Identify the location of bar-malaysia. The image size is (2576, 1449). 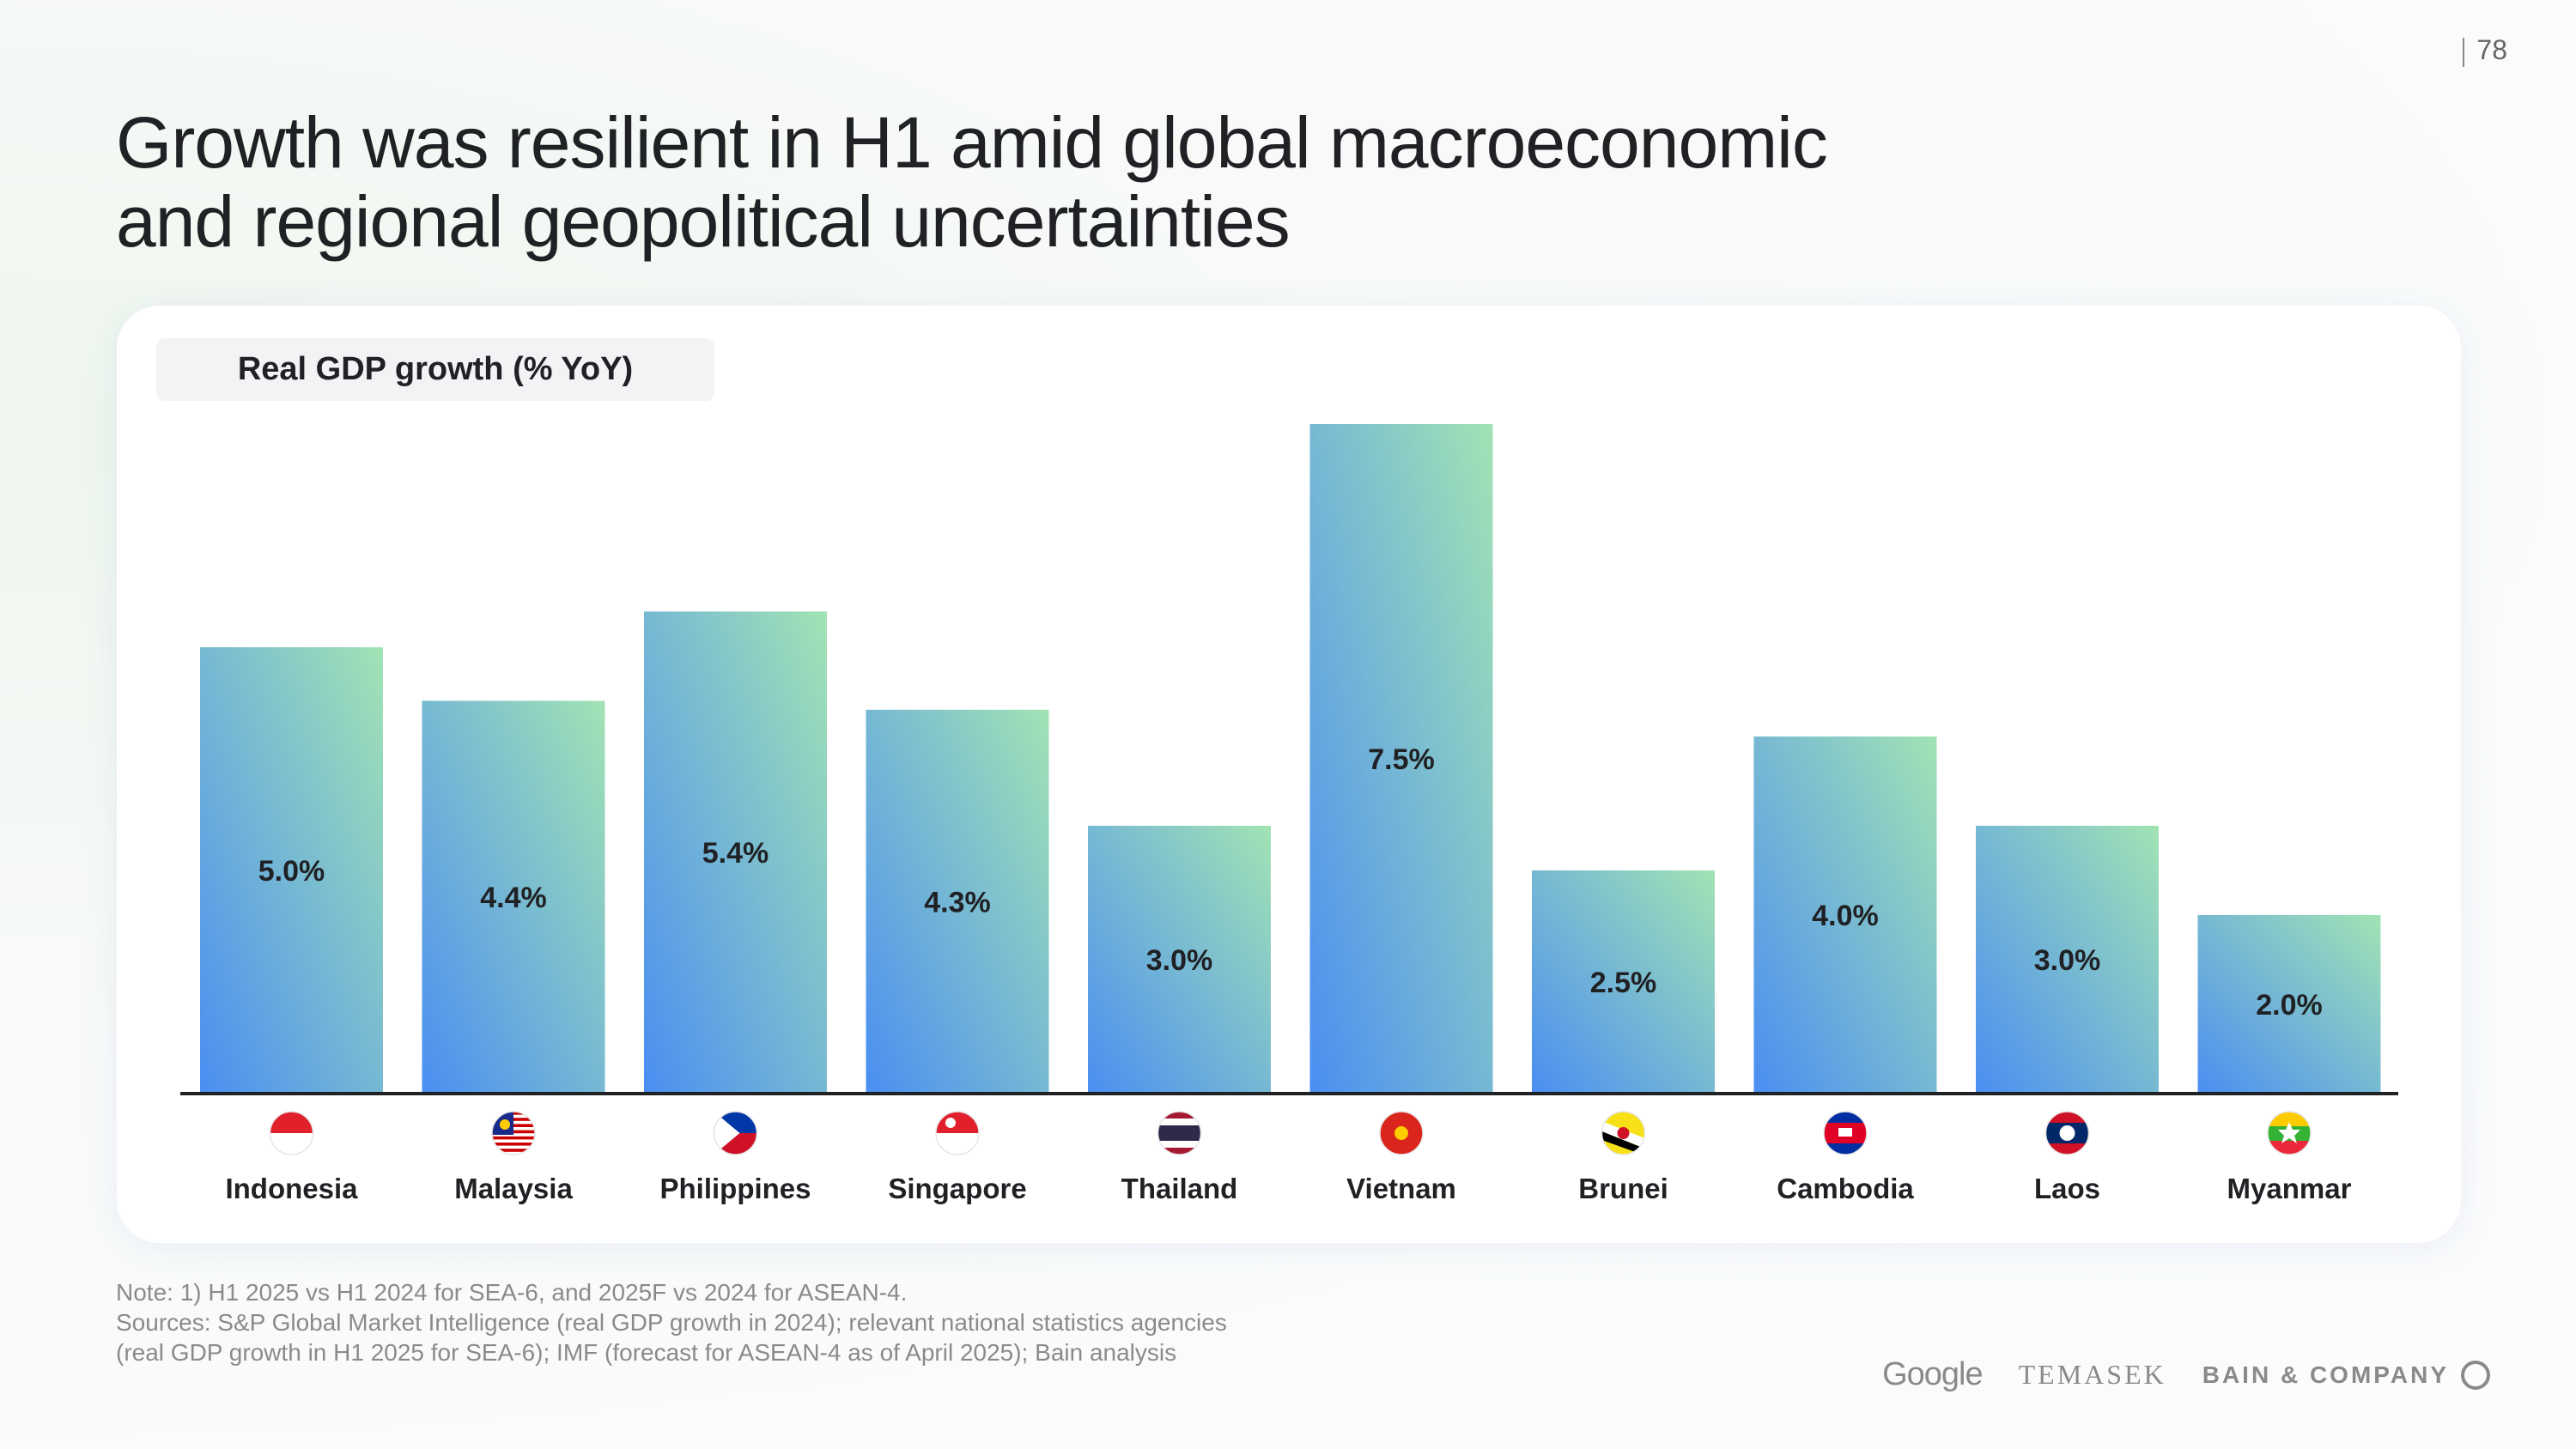
(513, 897).